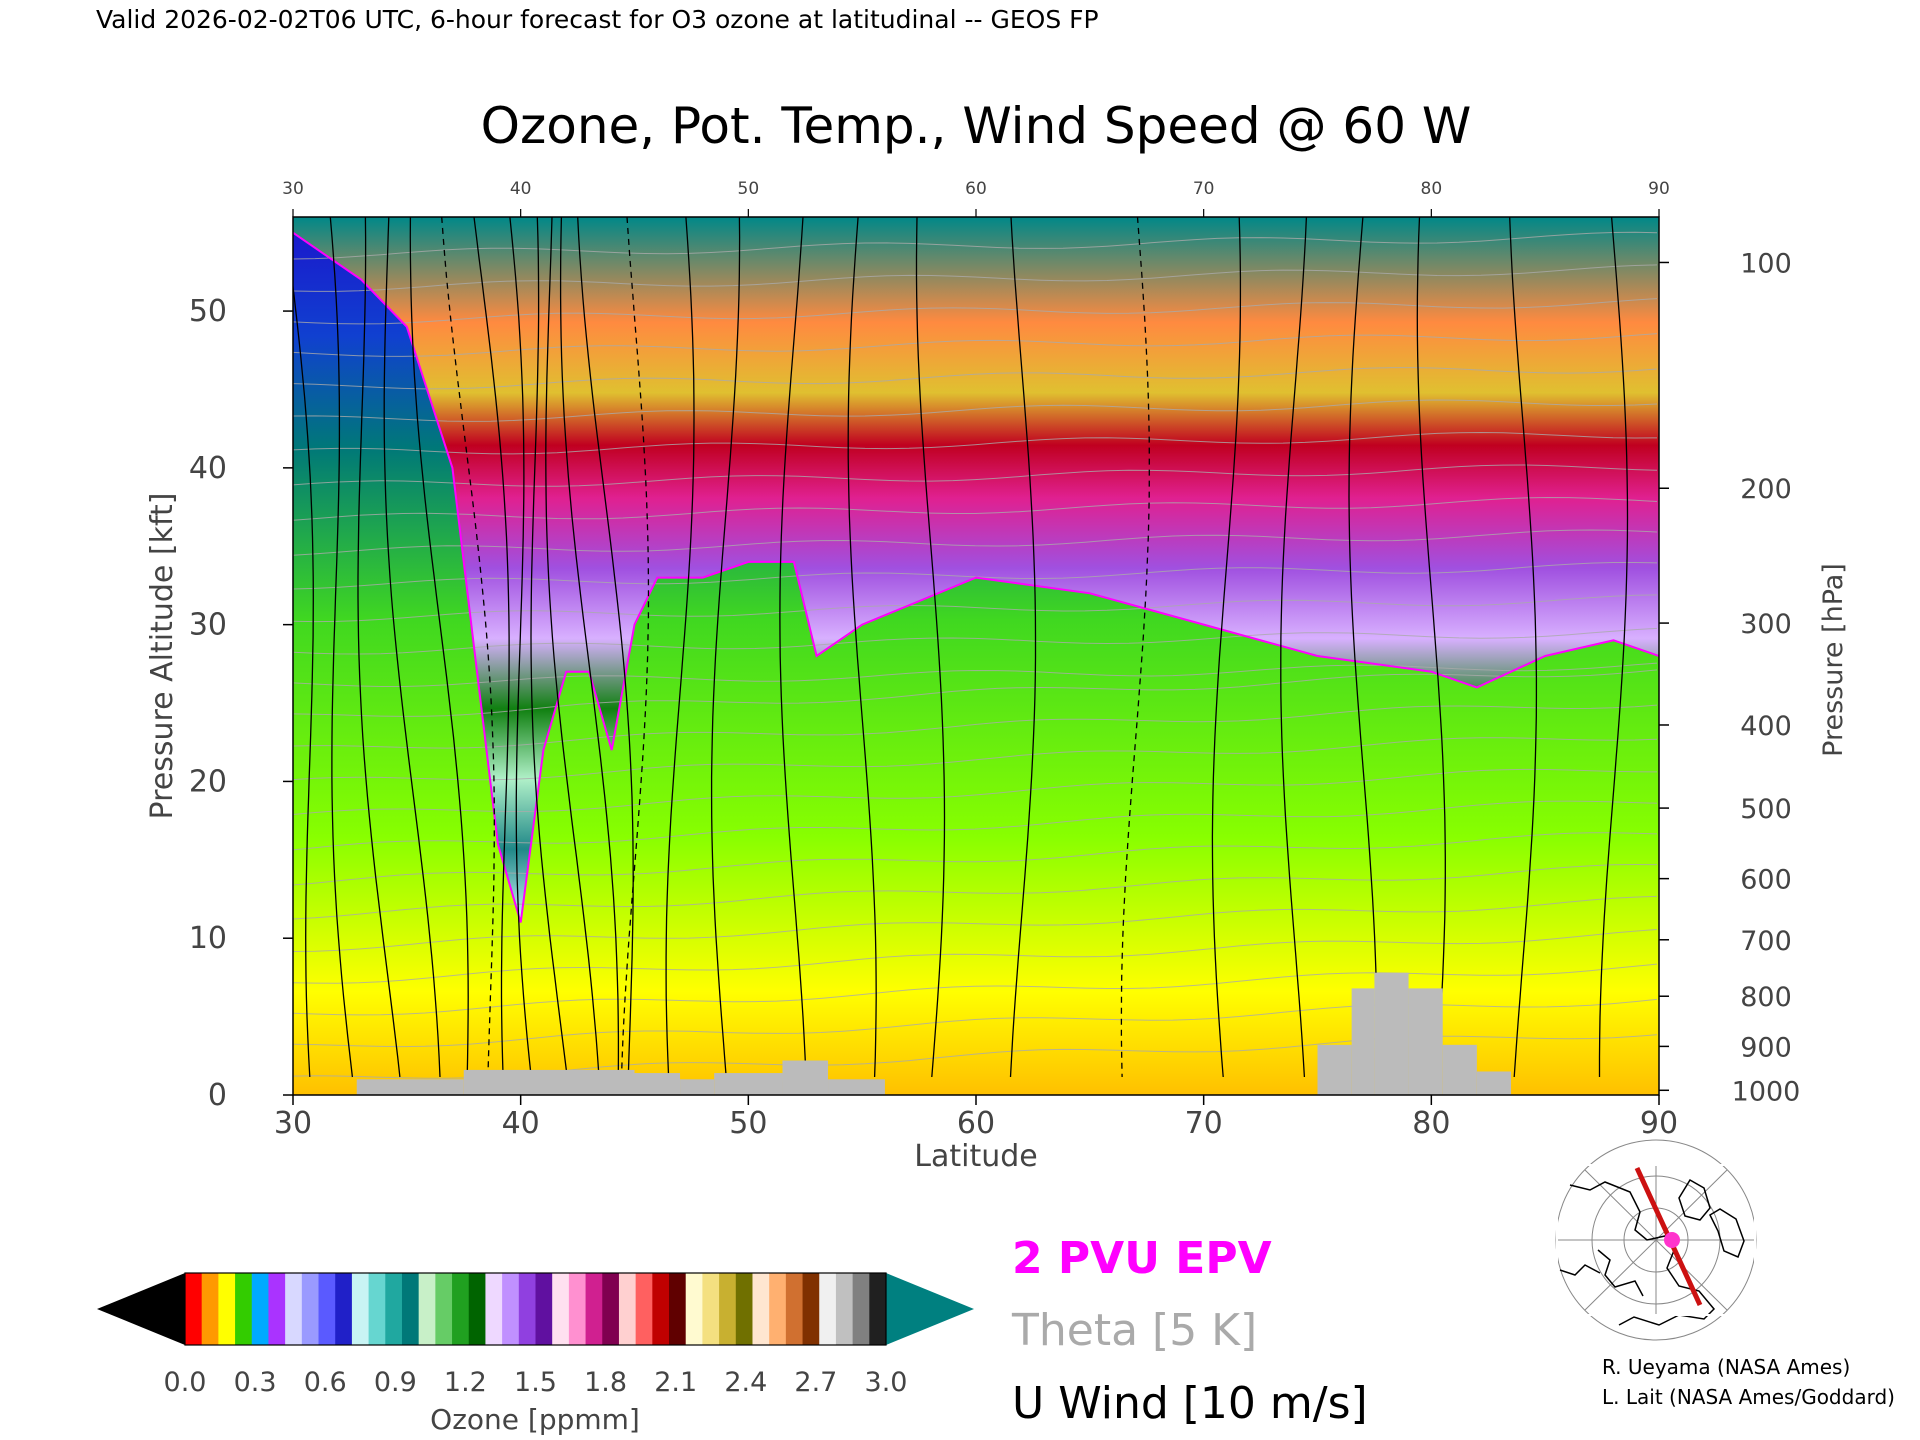  Describe the element at coordinates (1142, 1258) in the screenshot. I see `legend-epv: 2 PVU EPV` at that location.